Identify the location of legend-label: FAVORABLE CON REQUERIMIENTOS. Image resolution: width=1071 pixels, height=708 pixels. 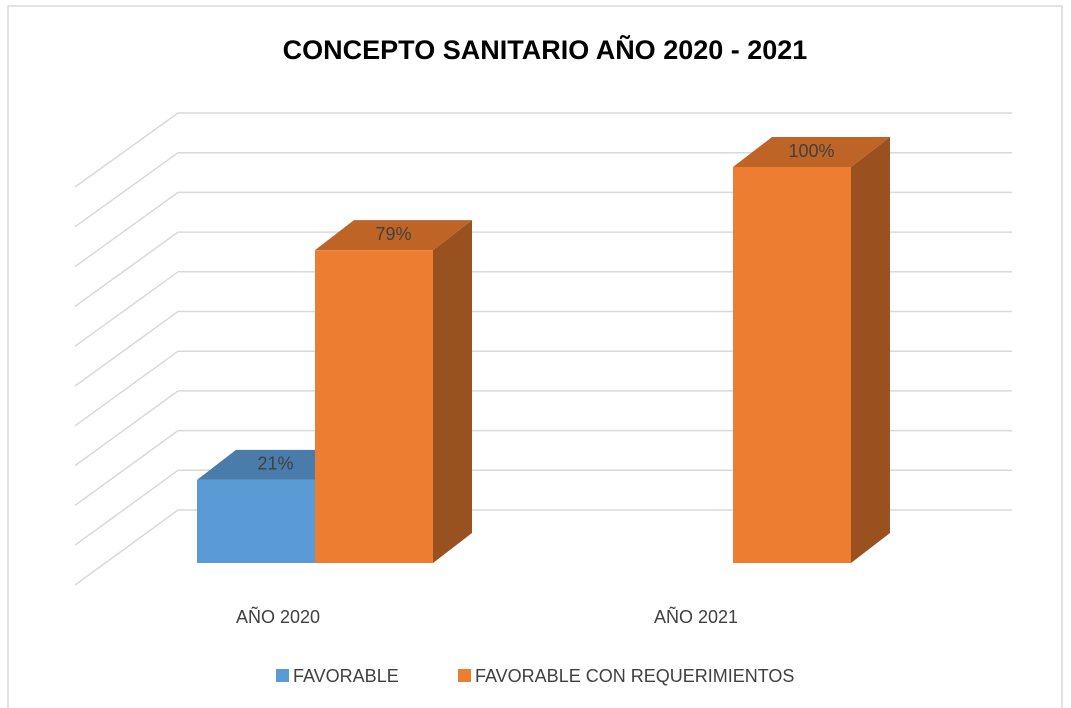
(634, 676).